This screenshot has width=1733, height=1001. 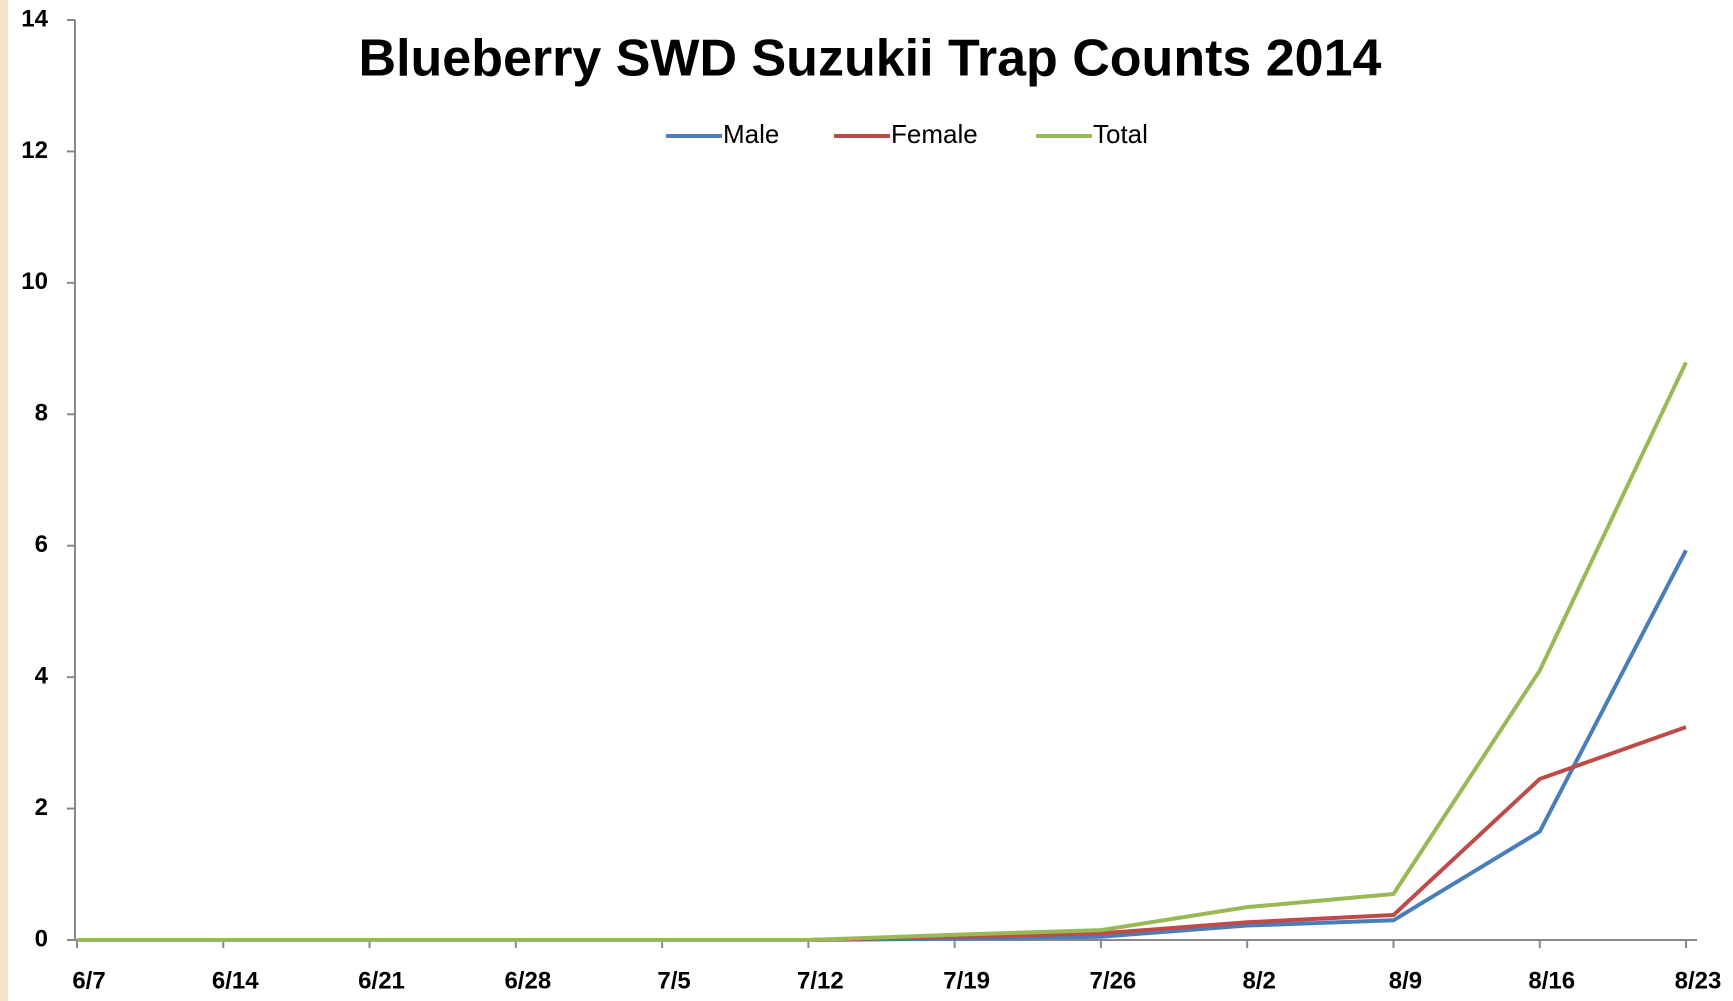 What do you see at coordinates (34, 281) in the screenshot?
I see `y-tick-label: 10` at bounding box center [34, 281].